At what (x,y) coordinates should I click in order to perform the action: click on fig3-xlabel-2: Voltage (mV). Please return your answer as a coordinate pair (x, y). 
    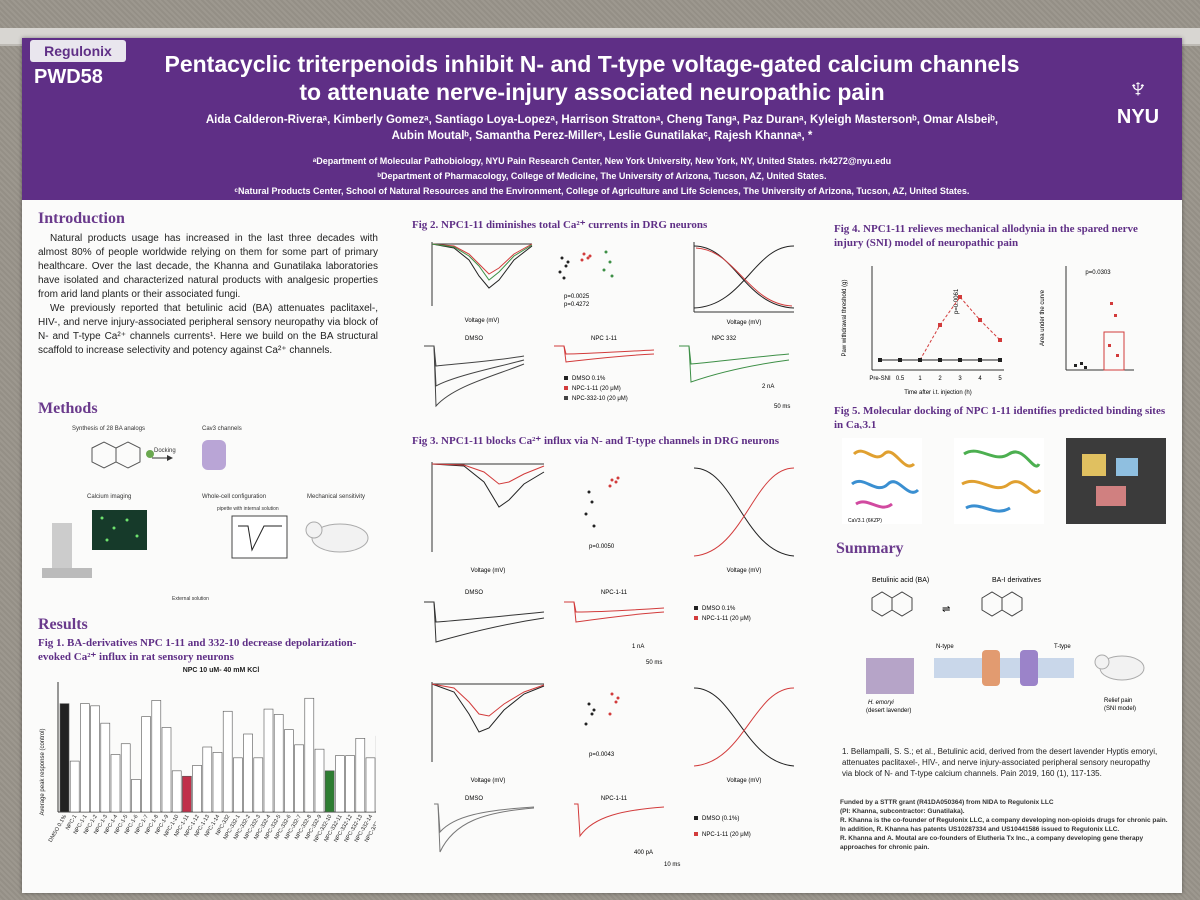
    Looking at the image, I should click on (744, 571).